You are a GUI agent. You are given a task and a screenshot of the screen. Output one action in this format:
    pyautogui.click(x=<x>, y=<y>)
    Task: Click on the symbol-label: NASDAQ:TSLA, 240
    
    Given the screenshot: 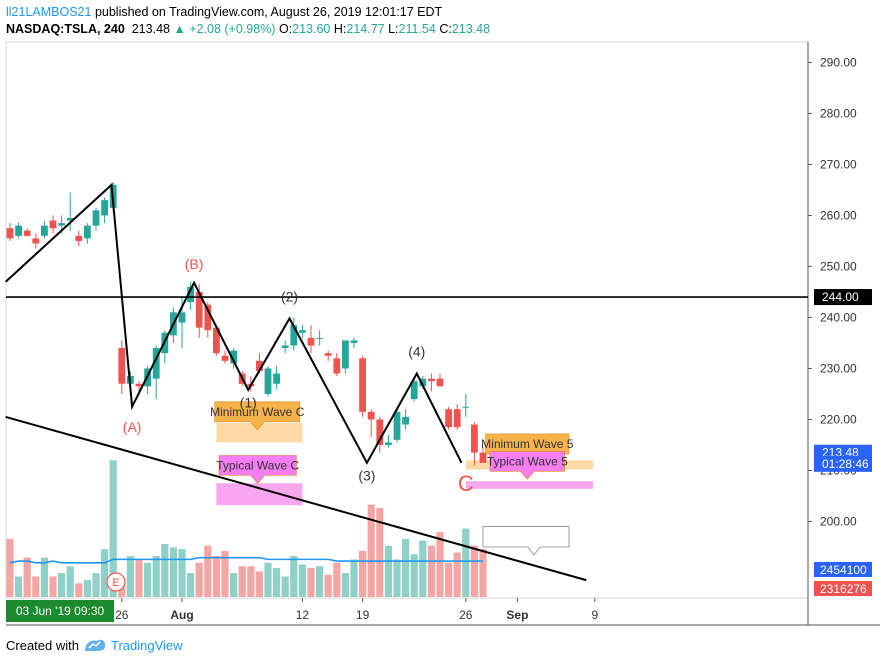 What is the action you would take?
    pyautogui.click(x=65, y=29)
    